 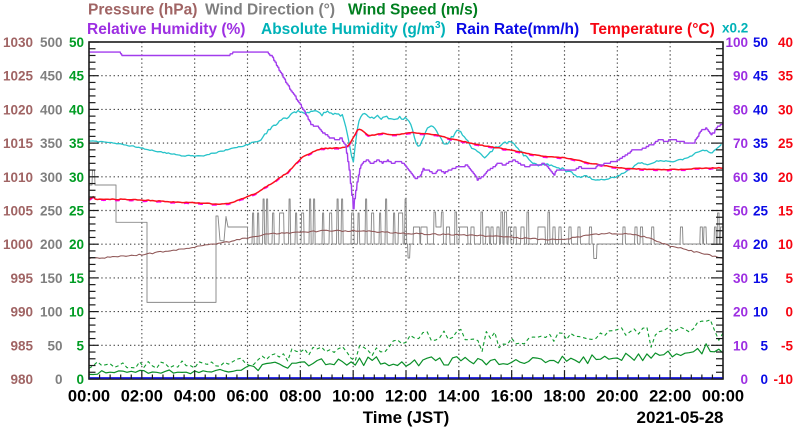 I want to click on svg-text: 22:00, so click(x=670, y=397).